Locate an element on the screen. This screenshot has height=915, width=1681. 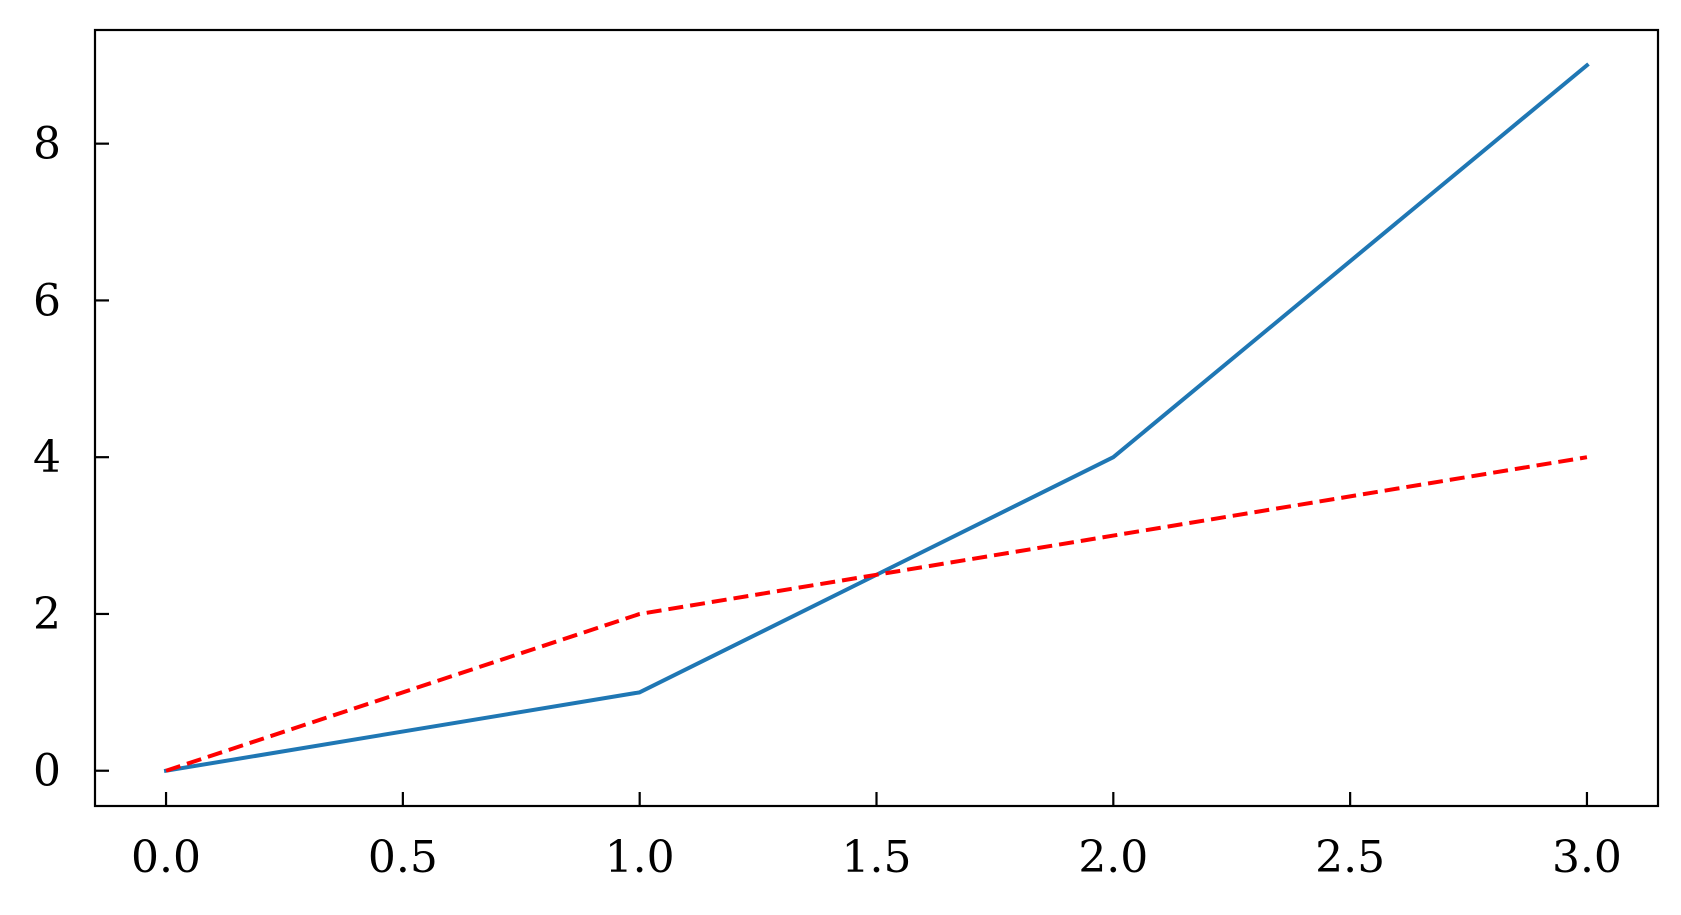
x-tick-label: 0.0 is located at coordinates (166, 857).